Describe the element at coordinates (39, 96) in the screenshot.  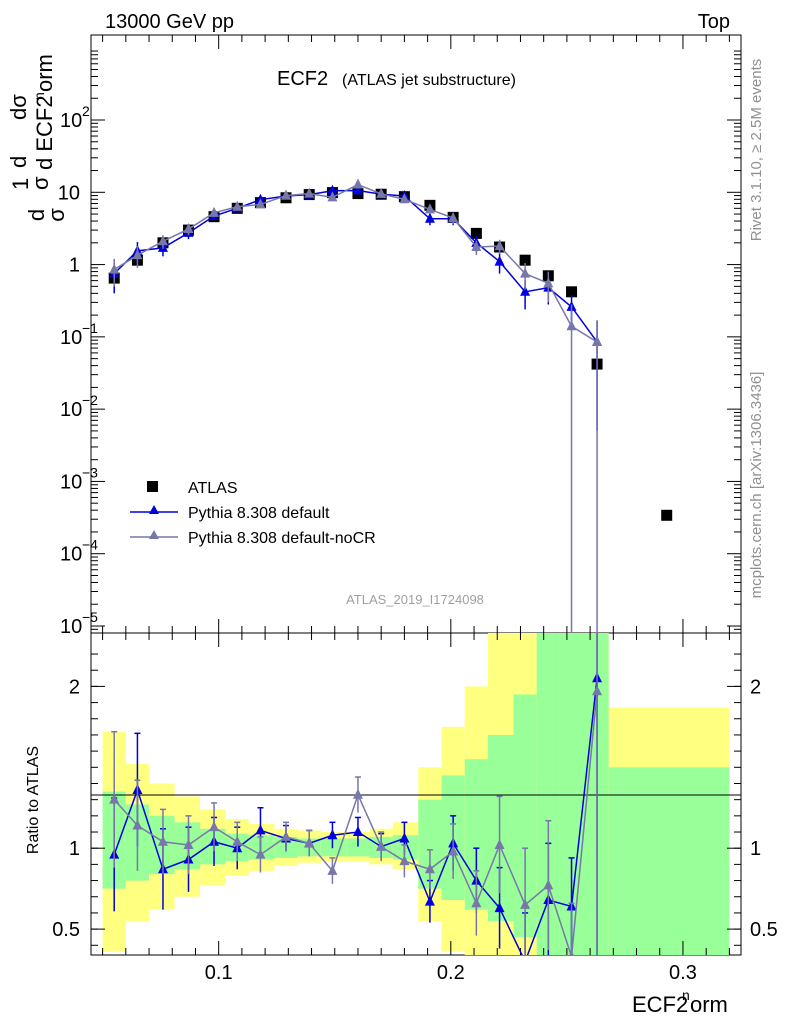
I see `svg-text: n` at that location.